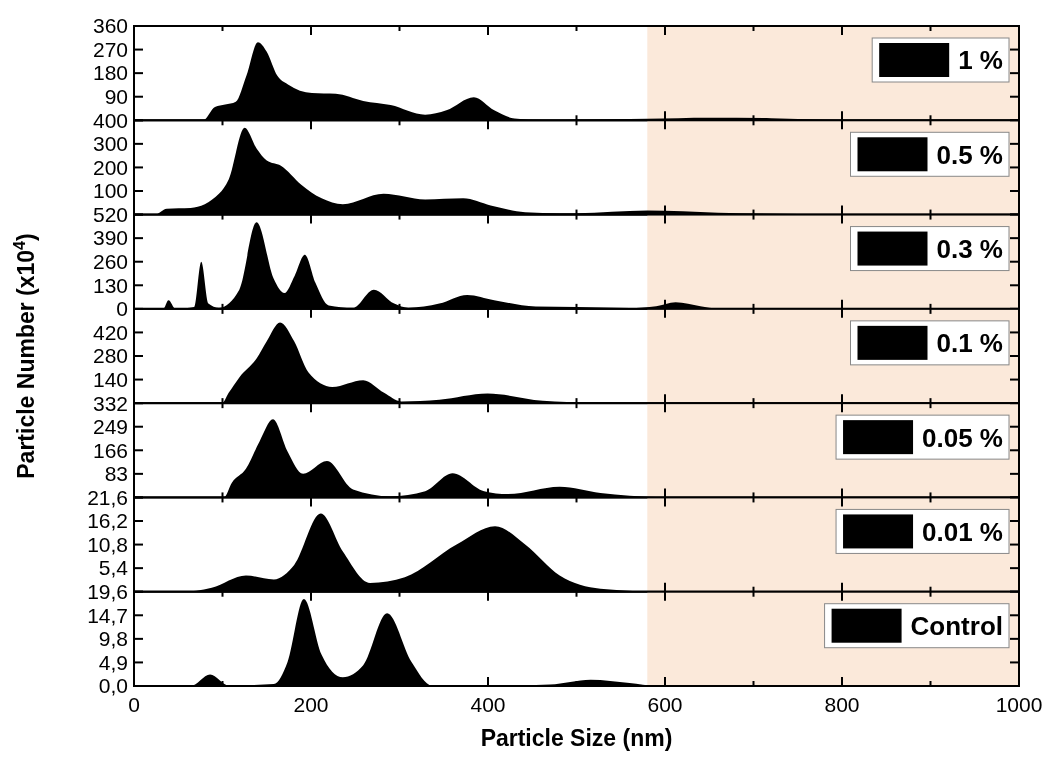  Describe the element at coordinates (110, 214) in the screenshot. I see `y-tick-label: 520` at that location.